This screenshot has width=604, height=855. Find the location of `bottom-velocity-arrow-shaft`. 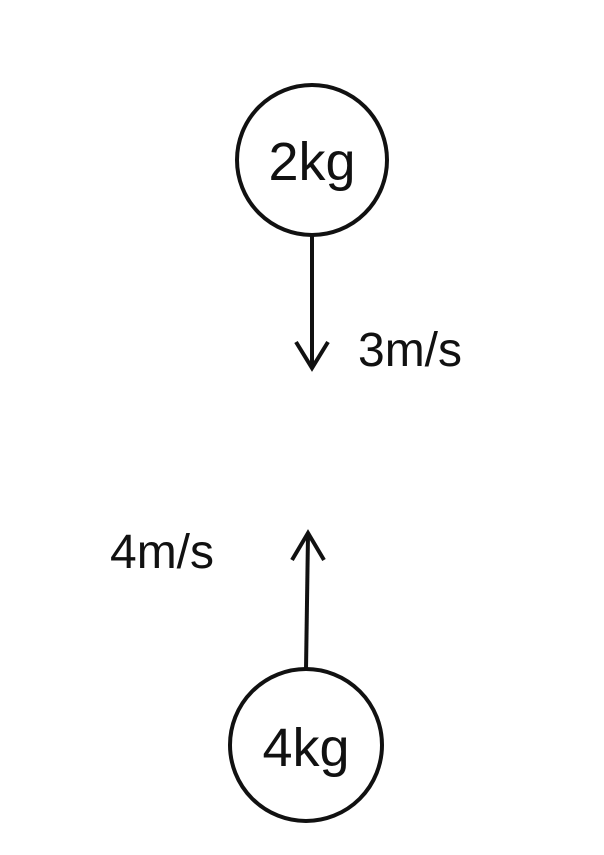

bottom-velocity-arrow-shaft is located at coordinates (307, 602).